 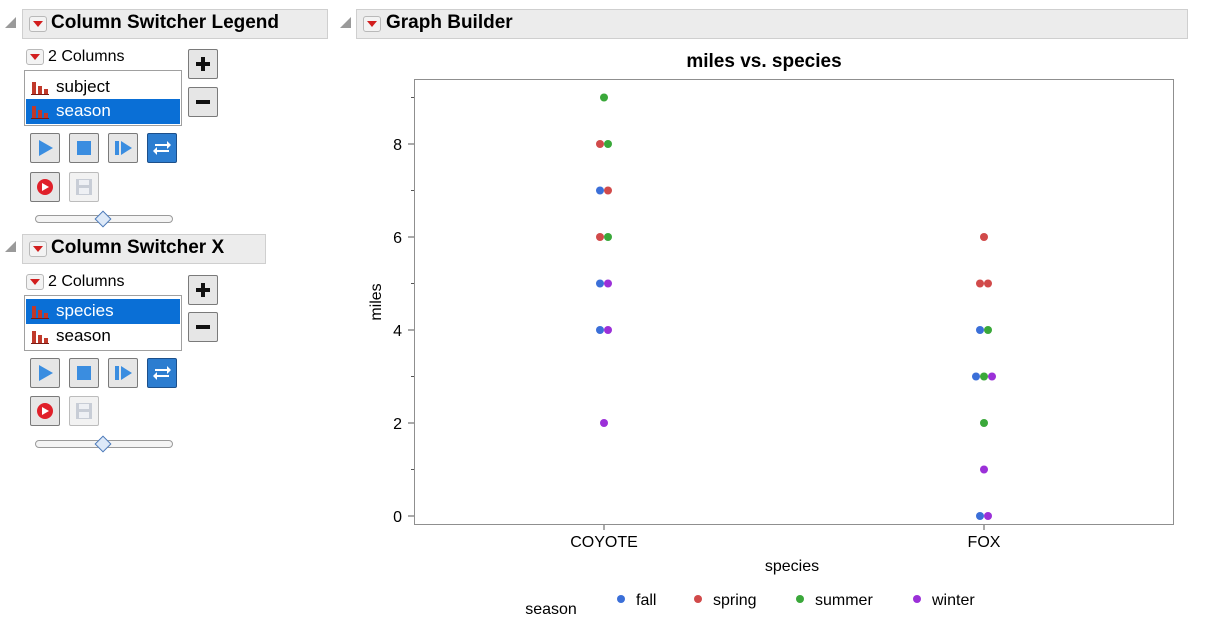 What do you see at coordinates (449, 22) in the screenshot?
I see `graph-builder-title: Graph Builder` at bounding box center [449, 22].